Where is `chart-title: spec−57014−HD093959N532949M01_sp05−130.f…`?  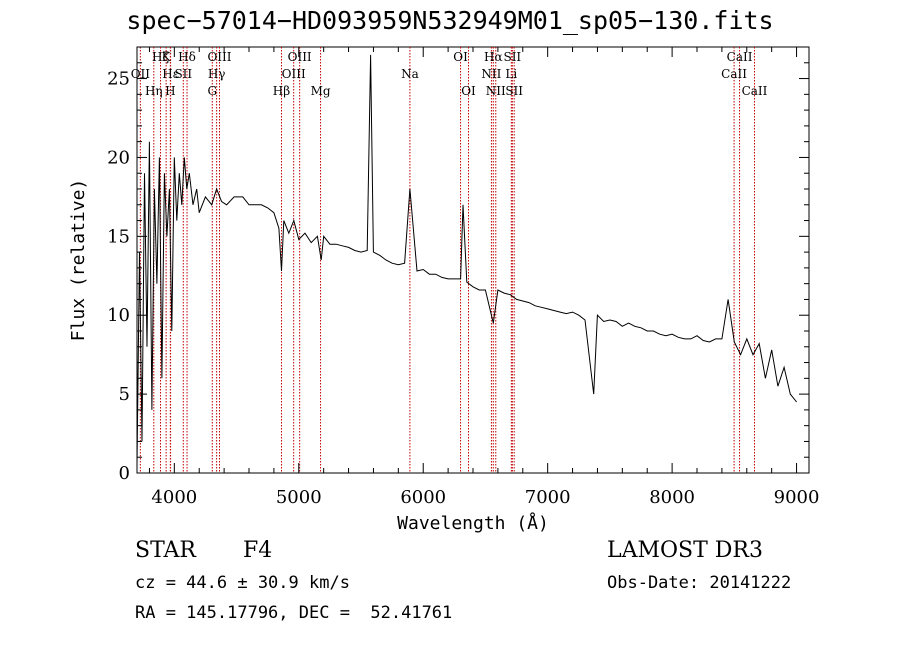 chart-title: spec−57014−HD093959N532949M01_sp05−130.f… is located at coordinates (450, 20).